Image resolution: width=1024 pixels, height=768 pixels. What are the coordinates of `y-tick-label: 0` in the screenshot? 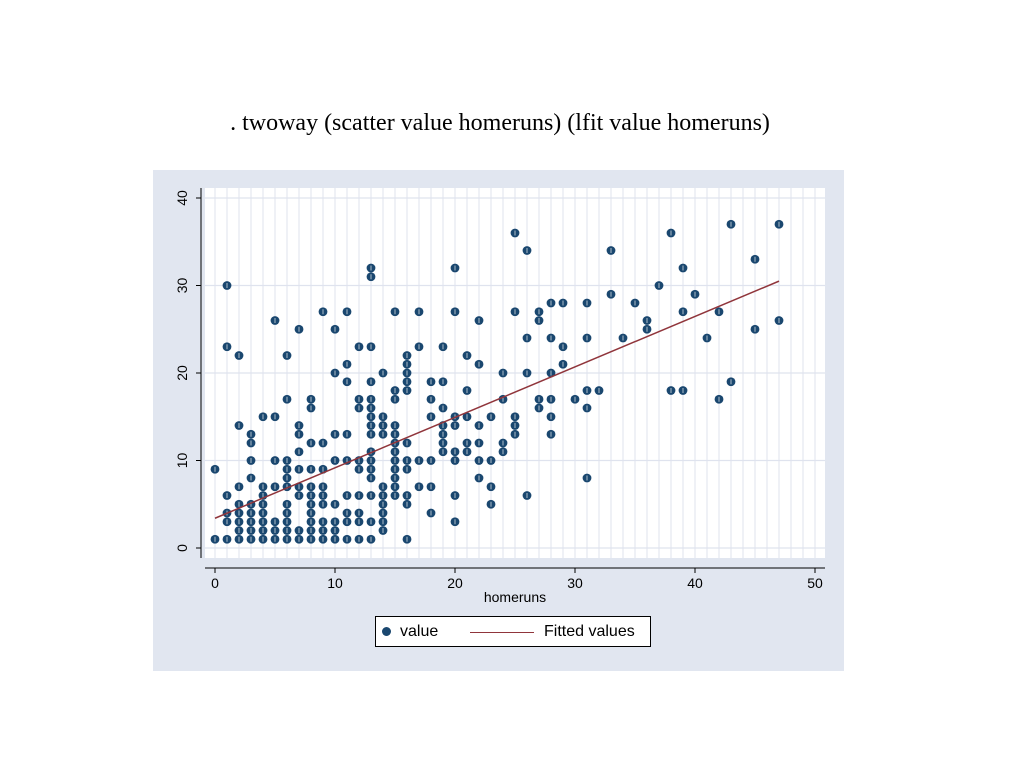 It's located at (182, 548).